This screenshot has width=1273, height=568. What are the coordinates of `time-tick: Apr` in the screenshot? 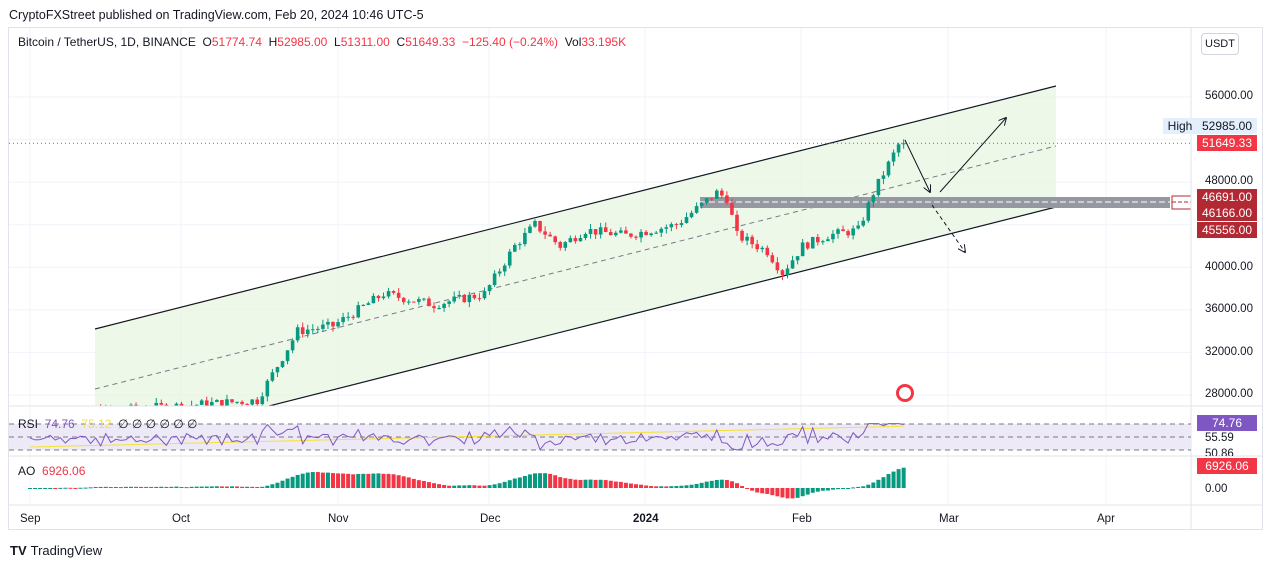 It's located at (1106, 519).